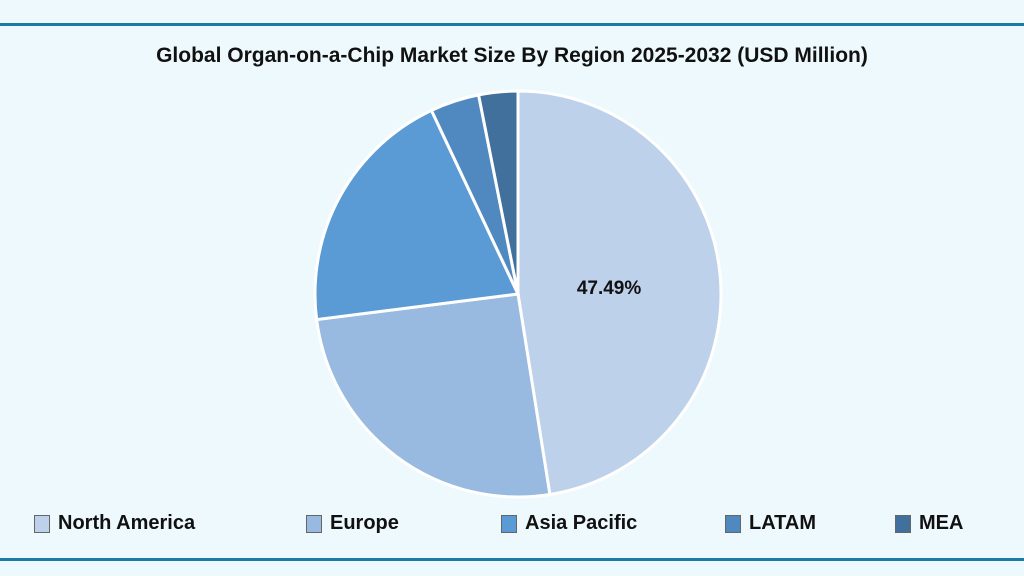 This screenshot has height=576, width=1024. Describe the element at coordinates (941, 523) in the screenshot. I see `legend-label: MEA` at that location.